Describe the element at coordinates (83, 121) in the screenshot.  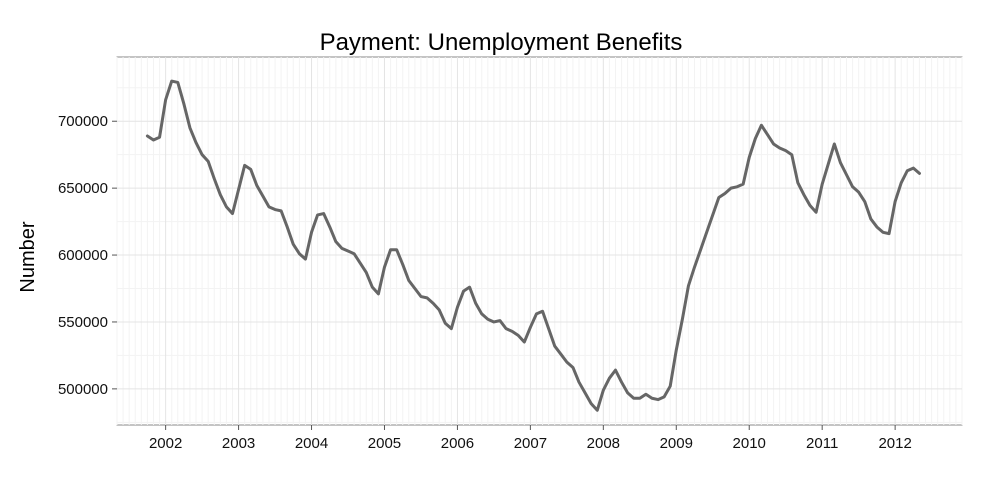
I see `y-tick-label: 700000` at that location.